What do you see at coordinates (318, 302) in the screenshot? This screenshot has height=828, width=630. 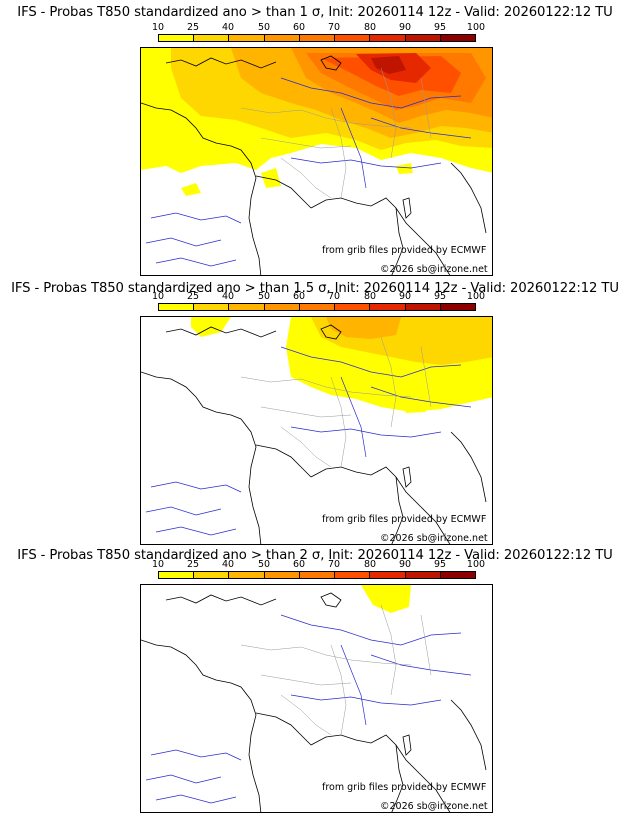 I see `panel-2-colorbar: 10 25 40 50 60 70 80 90 95 100` at bounding box center [318, 302].